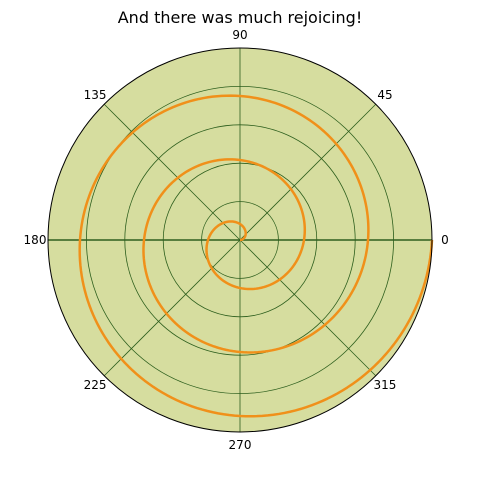 This screenshot has width=480, height=480. What do you see at coordinates (95, 385) in the screenshot?
I see `theta-tick-label-225: 225` at bounding box center [95, 385].